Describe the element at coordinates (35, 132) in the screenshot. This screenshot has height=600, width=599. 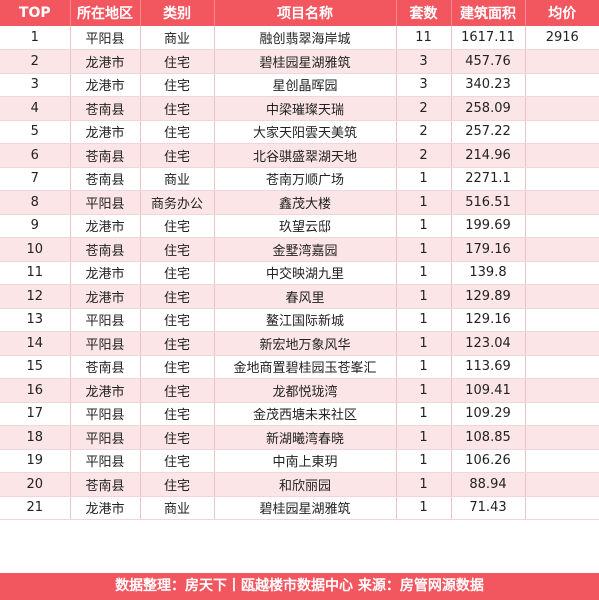
I see `rank-cell: 5` at that location.